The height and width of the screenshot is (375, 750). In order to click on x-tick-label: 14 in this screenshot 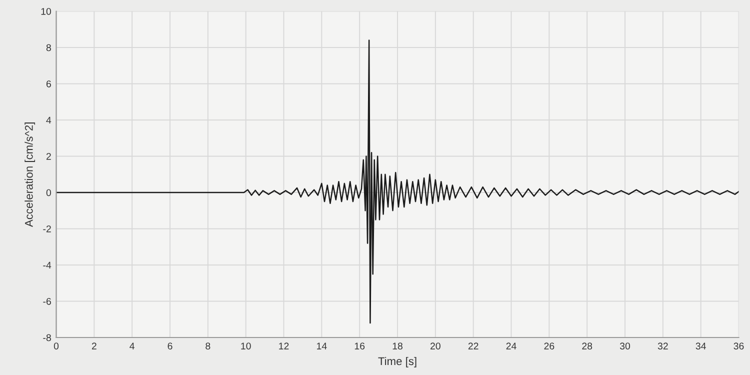, I will do `click(322, 346)`.